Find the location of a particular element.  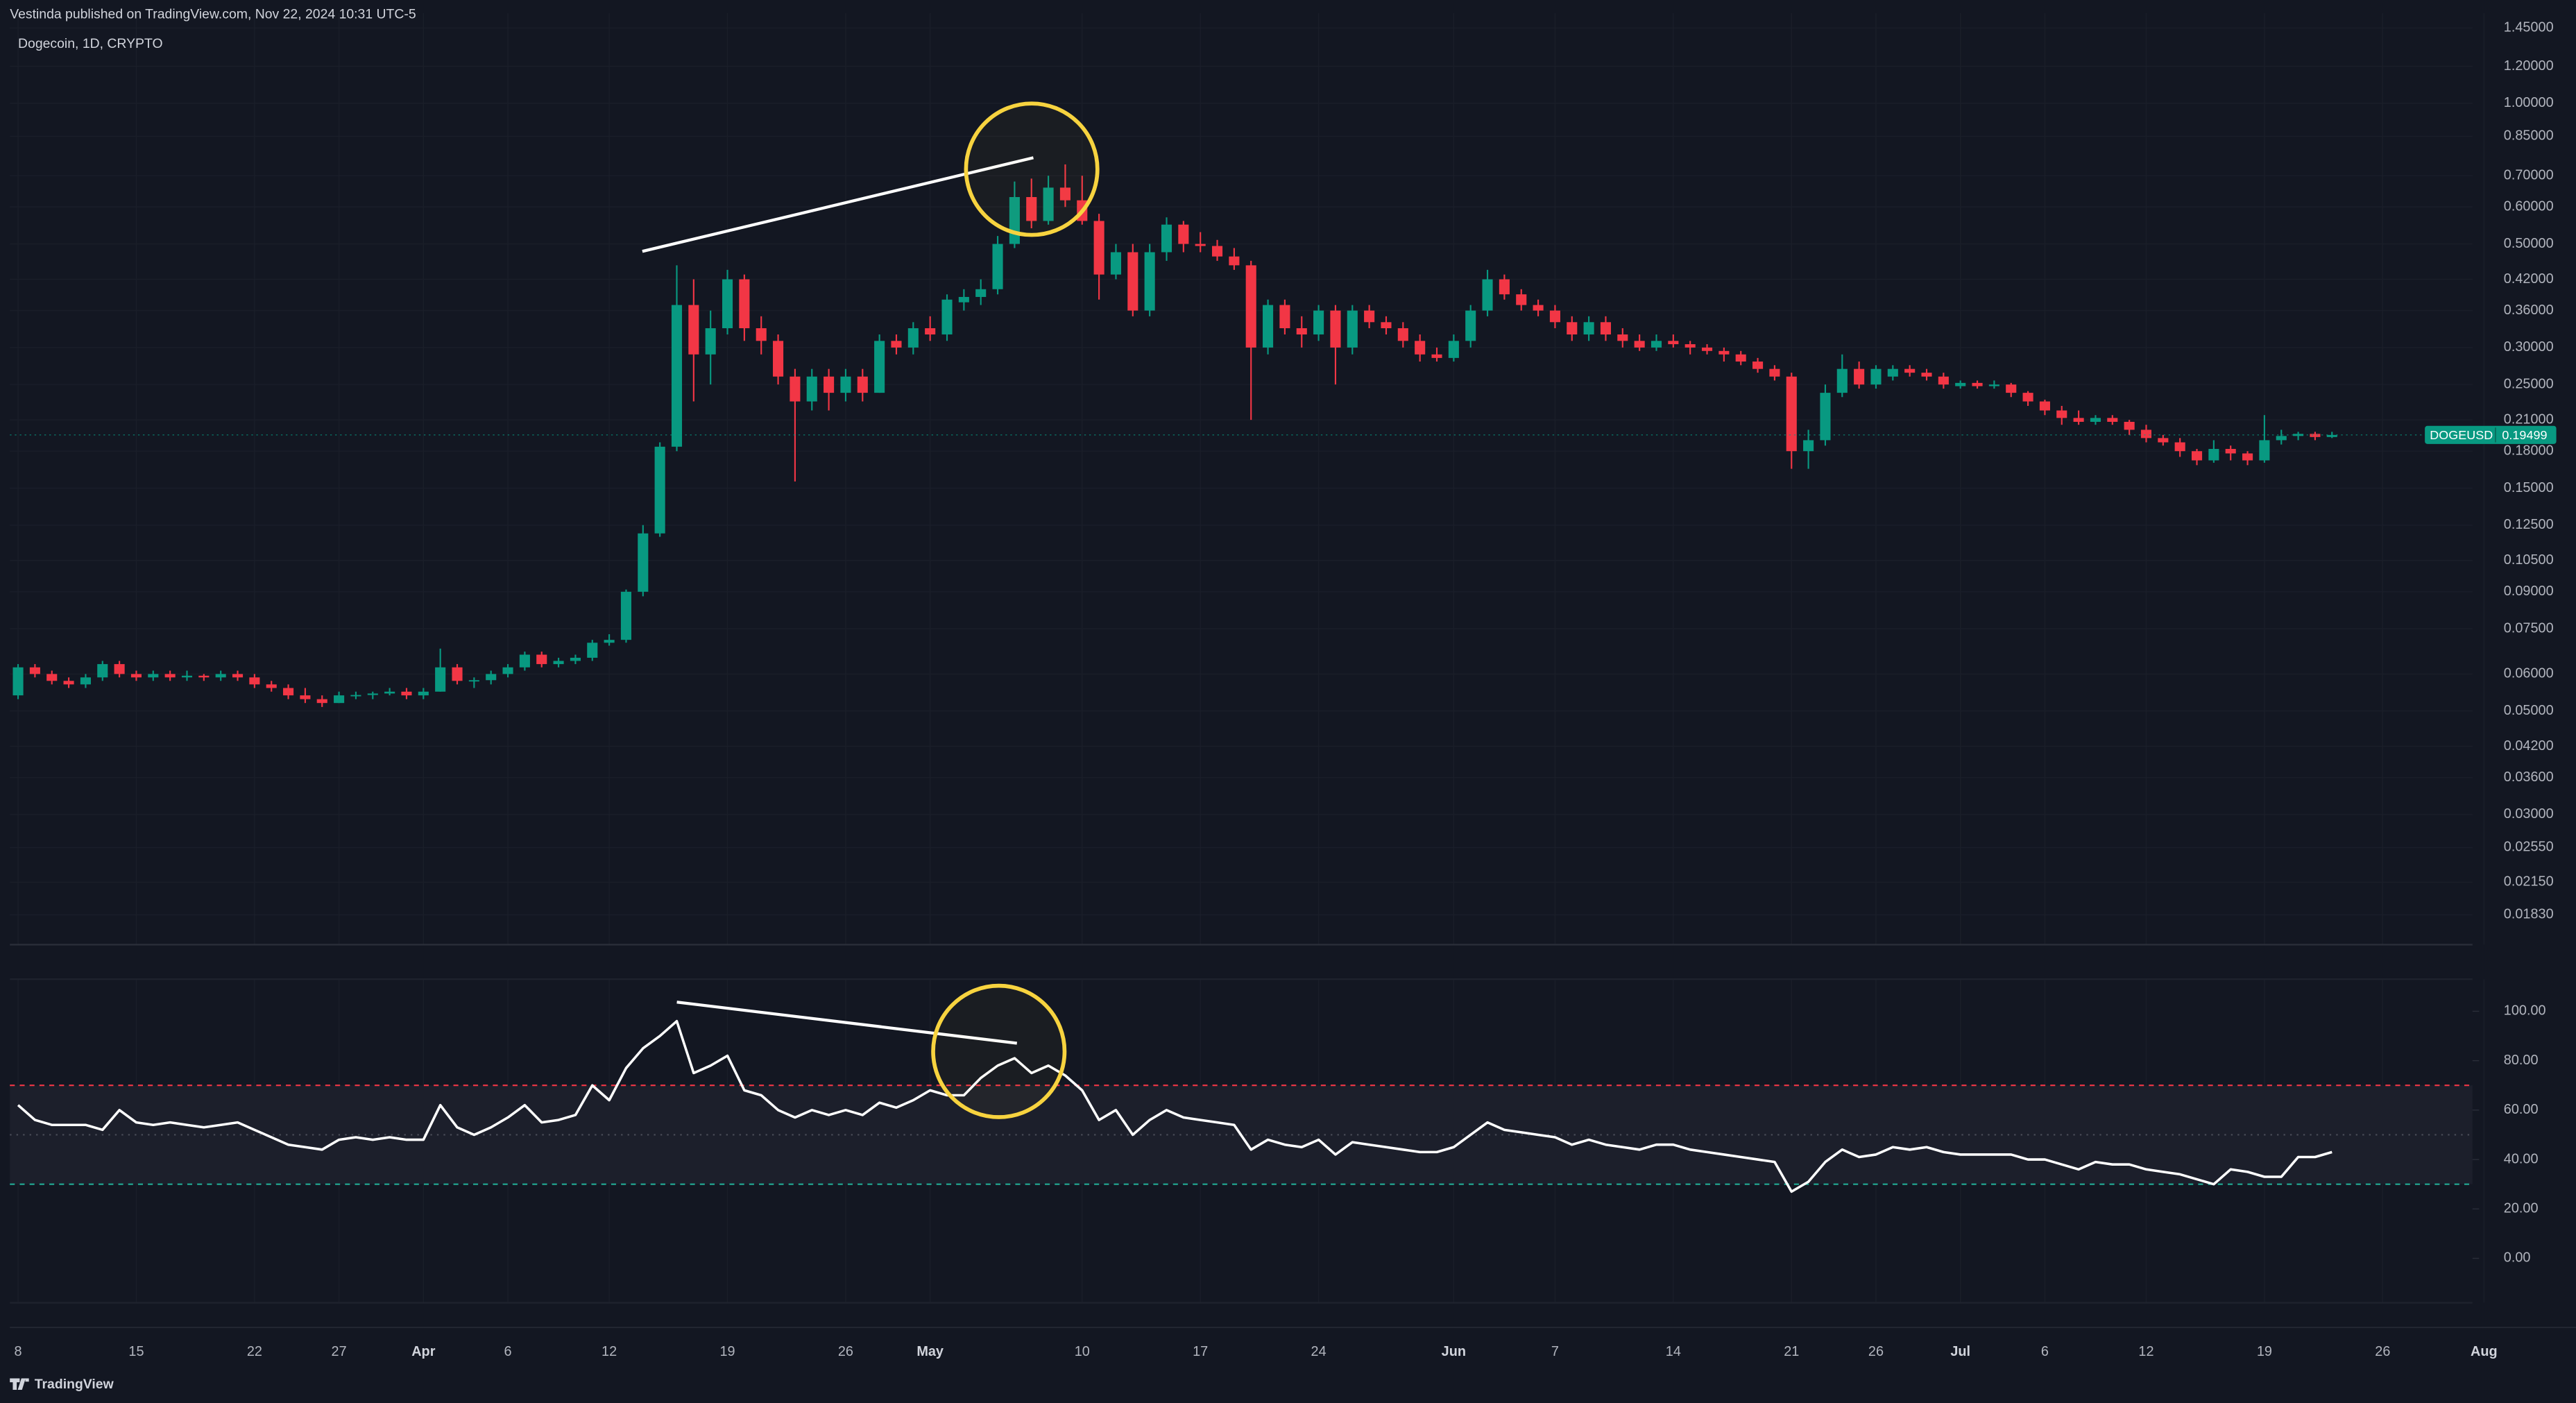

logo is located at coordinates (19, 1384).